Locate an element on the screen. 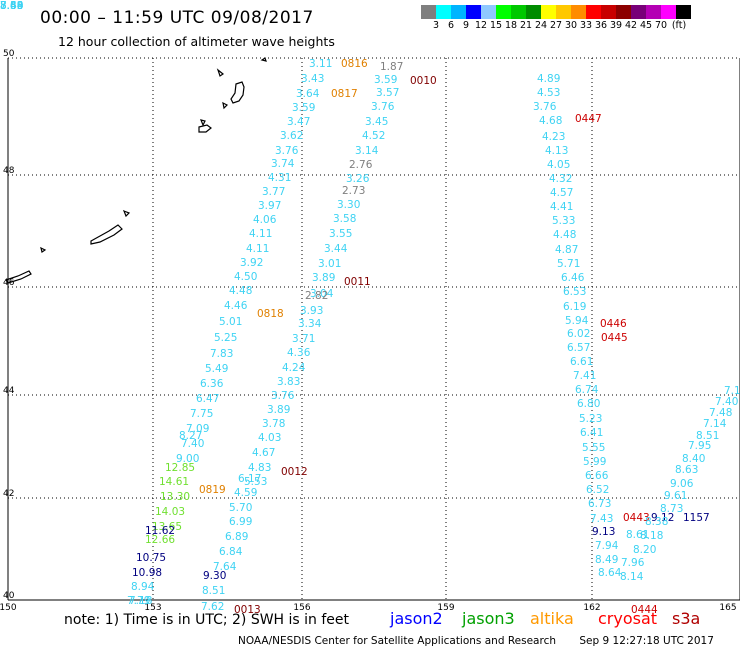 This screenshot has height=650, width=740. pass-time-label: 0817 is located at coordinates (344, 94).